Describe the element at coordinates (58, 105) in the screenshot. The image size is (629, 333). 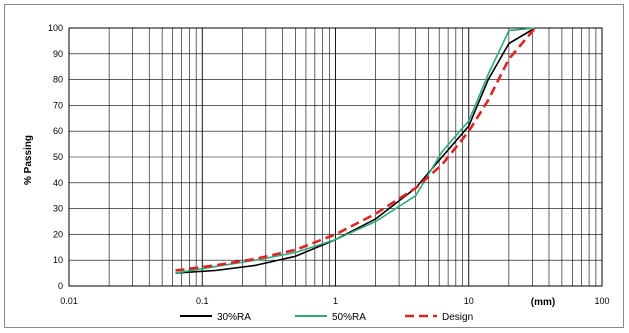
I see `y-tick-label: 70` at that location.